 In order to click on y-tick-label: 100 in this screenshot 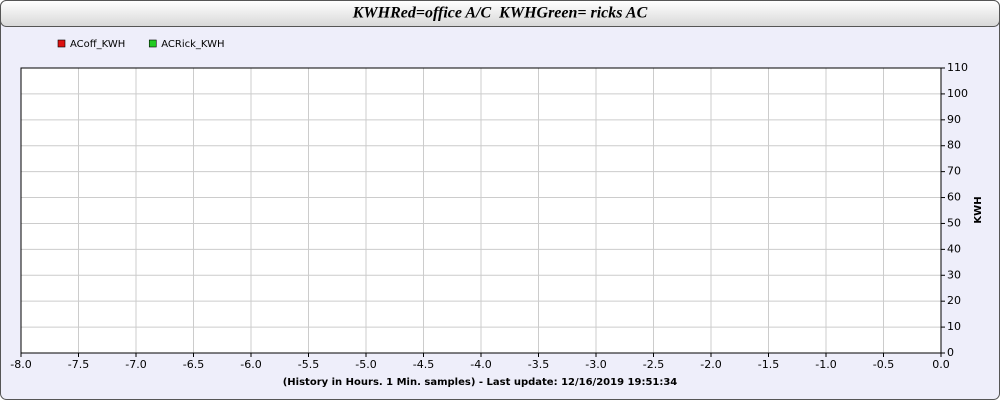, I will do `click(957, 93)`.